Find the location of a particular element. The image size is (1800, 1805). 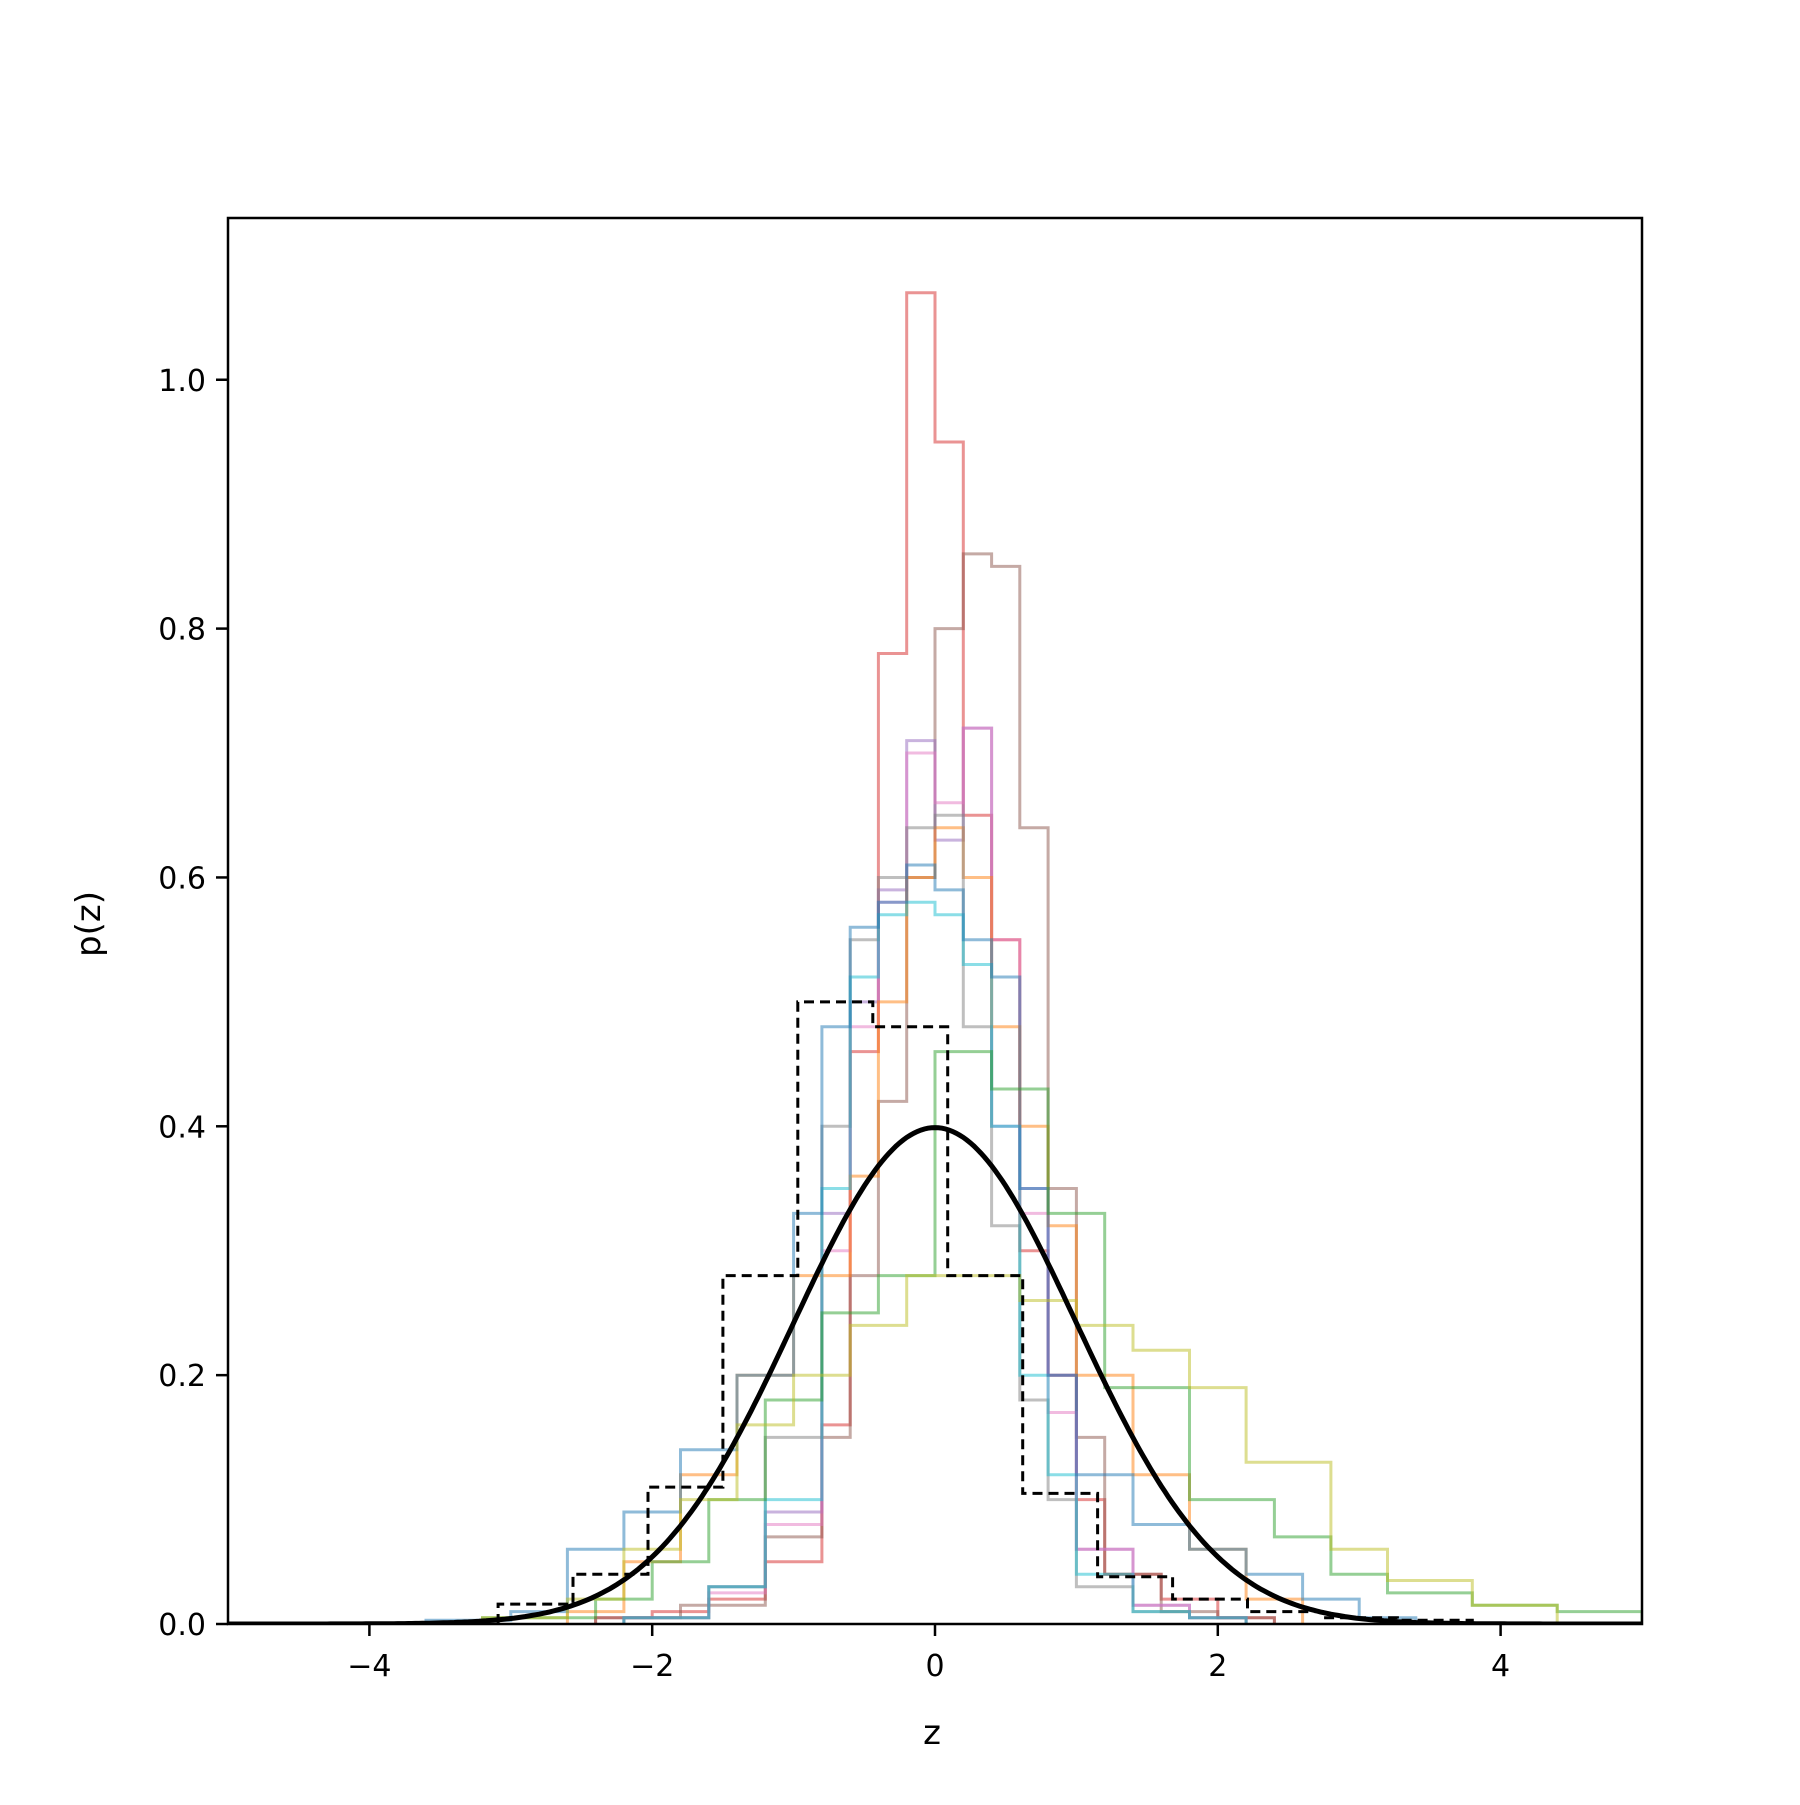

y-tick-label: 0.6 is located at coordinates (182, 878).